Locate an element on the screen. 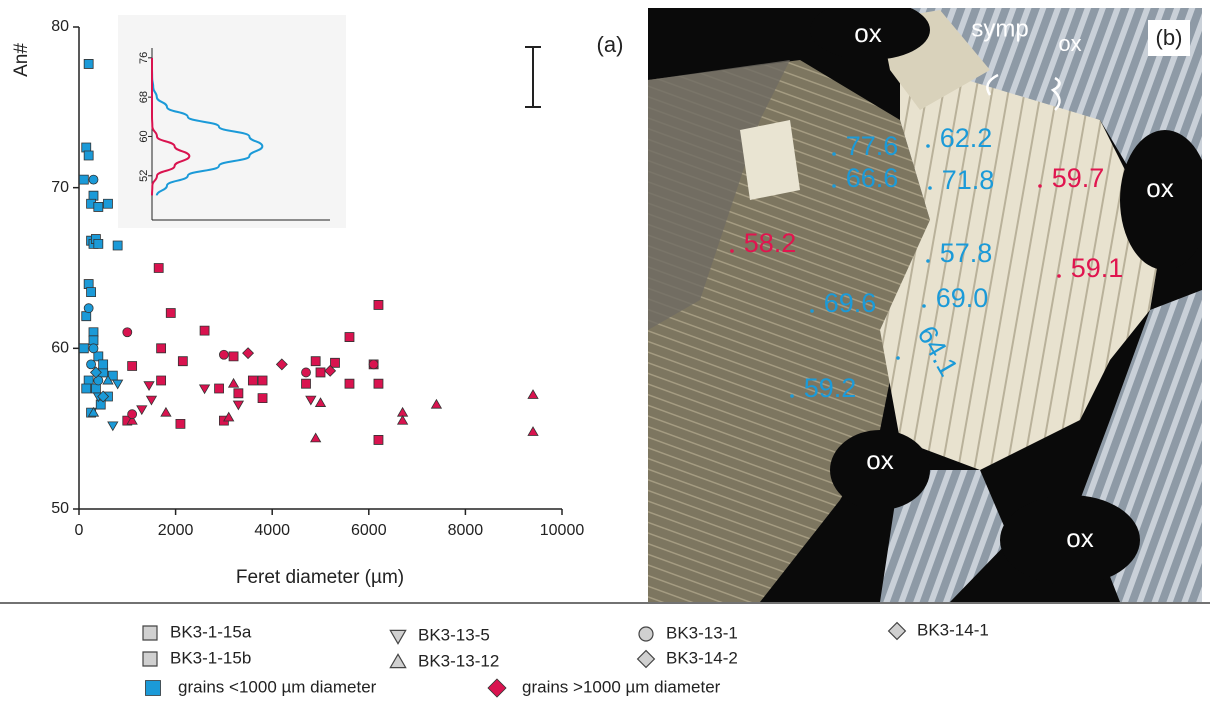 The width and height of the screenshot is (1210, 701). x-tick-label: 6000 is located at coordinates (369, 530).